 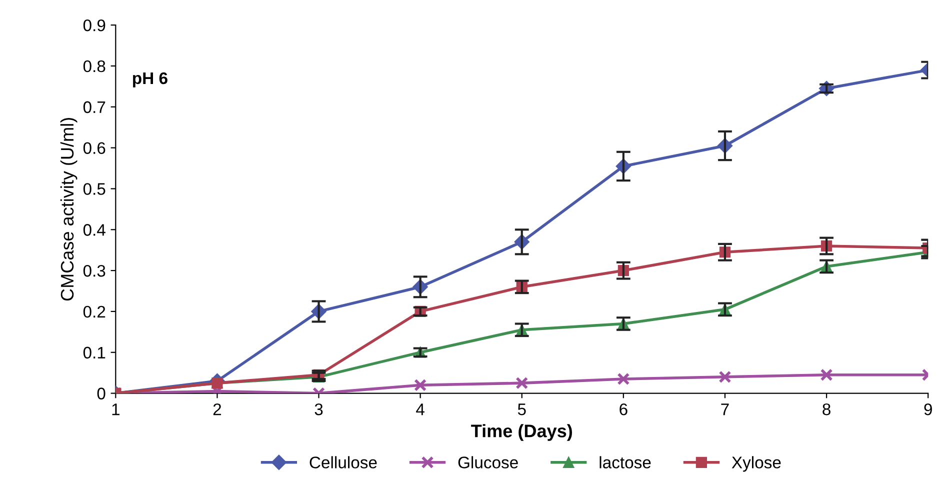 I want to click on y-tick-label: 0.3, so click(x=94, y=270).